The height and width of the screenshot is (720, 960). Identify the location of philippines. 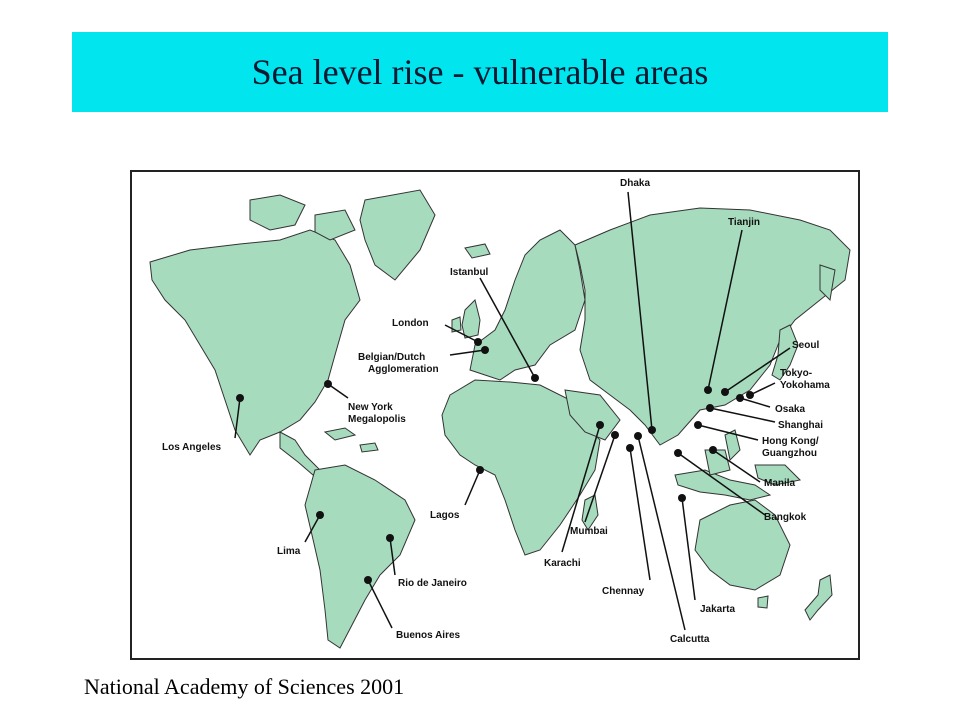
(732, 445).